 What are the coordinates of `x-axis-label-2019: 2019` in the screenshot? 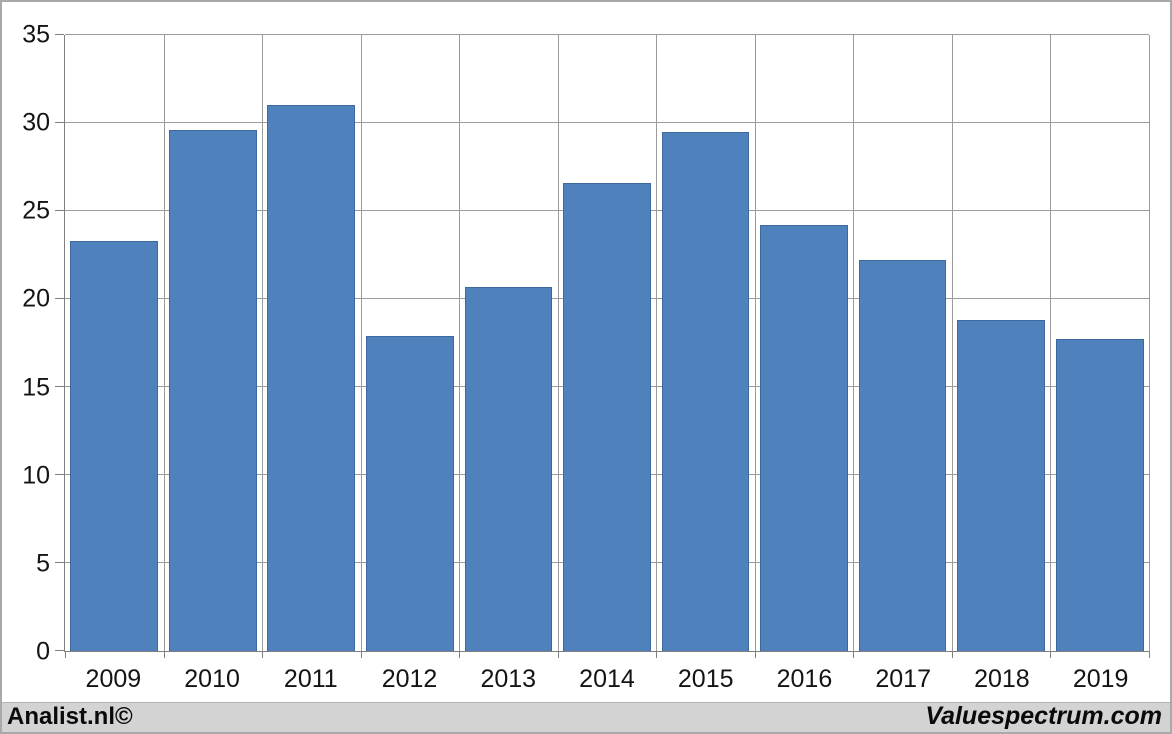 It's located at (1100, 679).